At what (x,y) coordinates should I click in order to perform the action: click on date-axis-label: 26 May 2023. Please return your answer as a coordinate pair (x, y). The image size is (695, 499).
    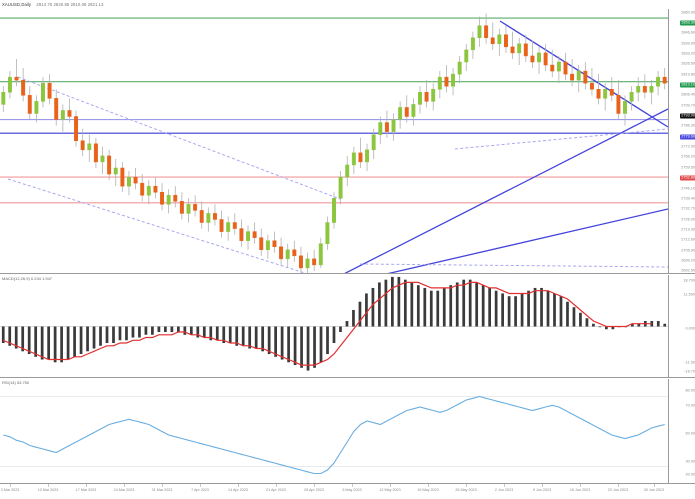
    Looking at the image, I should click on (466, 490).